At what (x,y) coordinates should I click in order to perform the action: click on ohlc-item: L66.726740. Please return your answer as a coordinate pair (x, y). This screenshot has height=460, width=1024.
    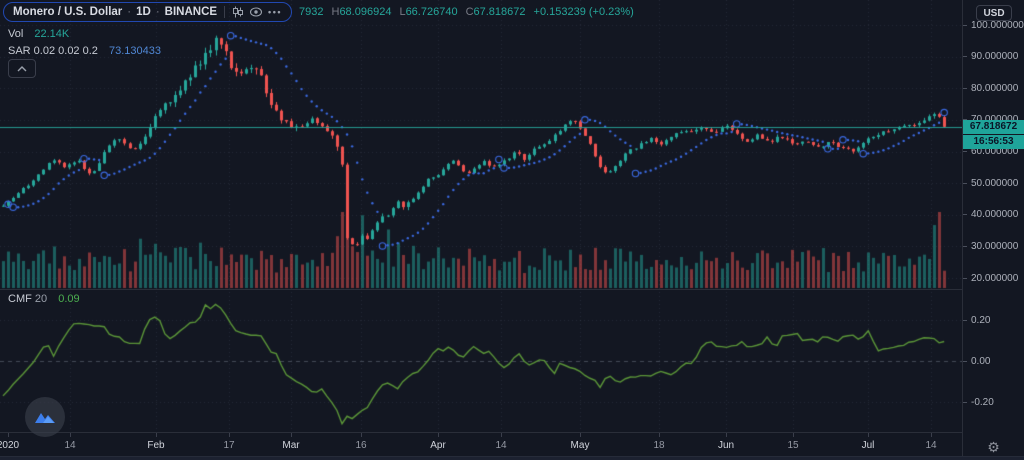
    Looking at the image, I should click on (428, 12).